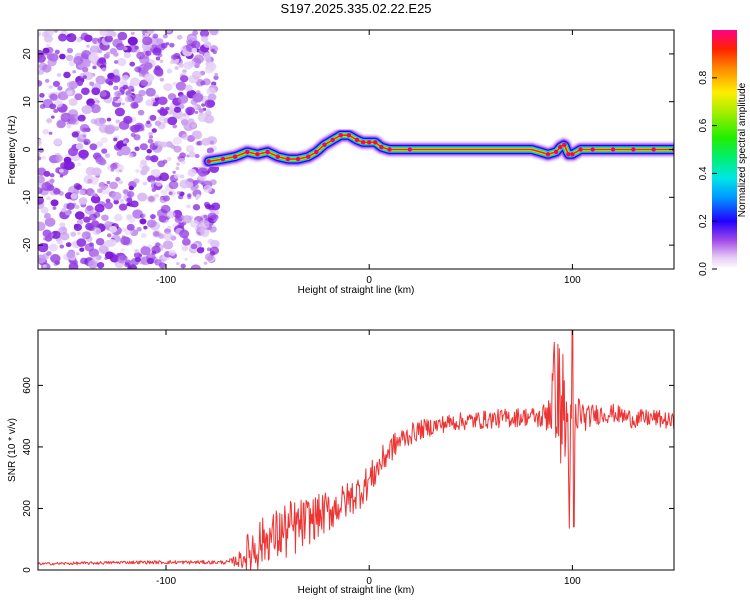  What do you see at coordinates (27, 508) in the screenshot?
I see `y-tick-label: 200` at bounding box center [27, 508].